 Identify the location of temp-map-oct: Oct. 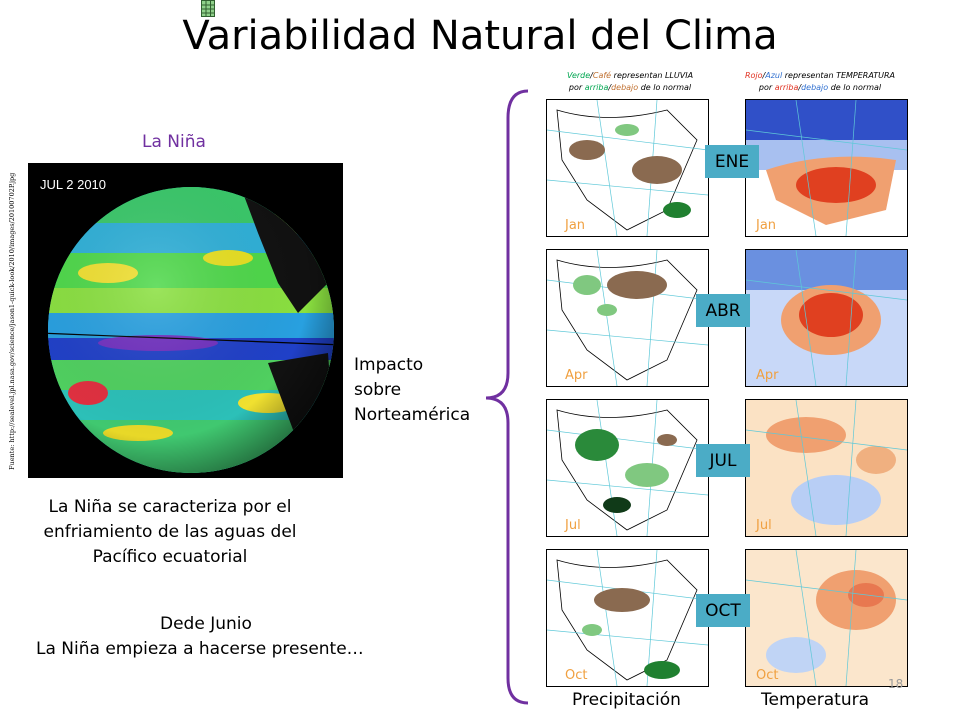
(826, 618).